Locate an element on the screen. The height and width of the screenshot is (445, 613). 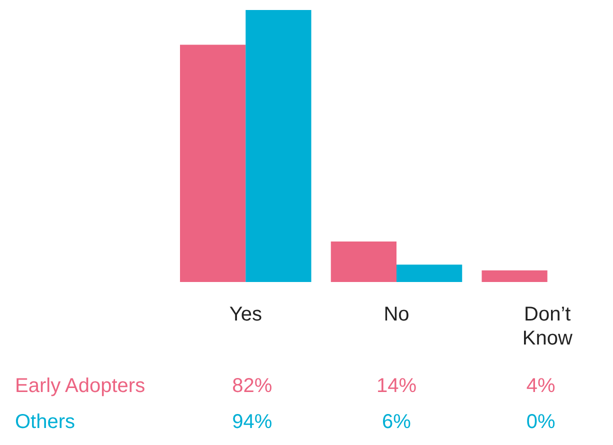
x-tick-label: Yes is located at coordinates (245, 315).